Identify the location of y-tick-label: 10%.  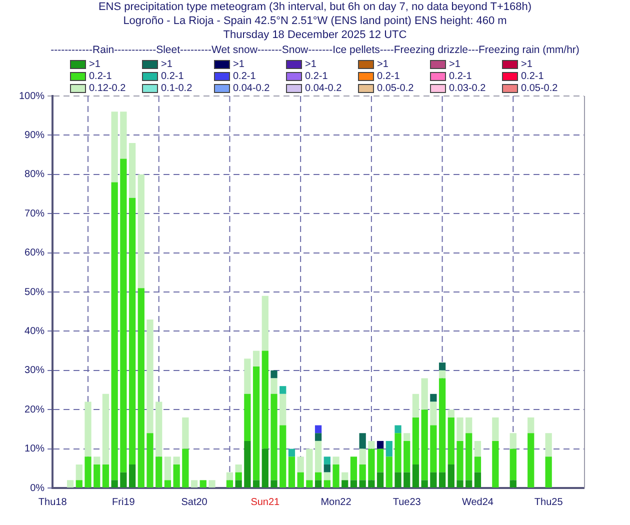
(34, 449).